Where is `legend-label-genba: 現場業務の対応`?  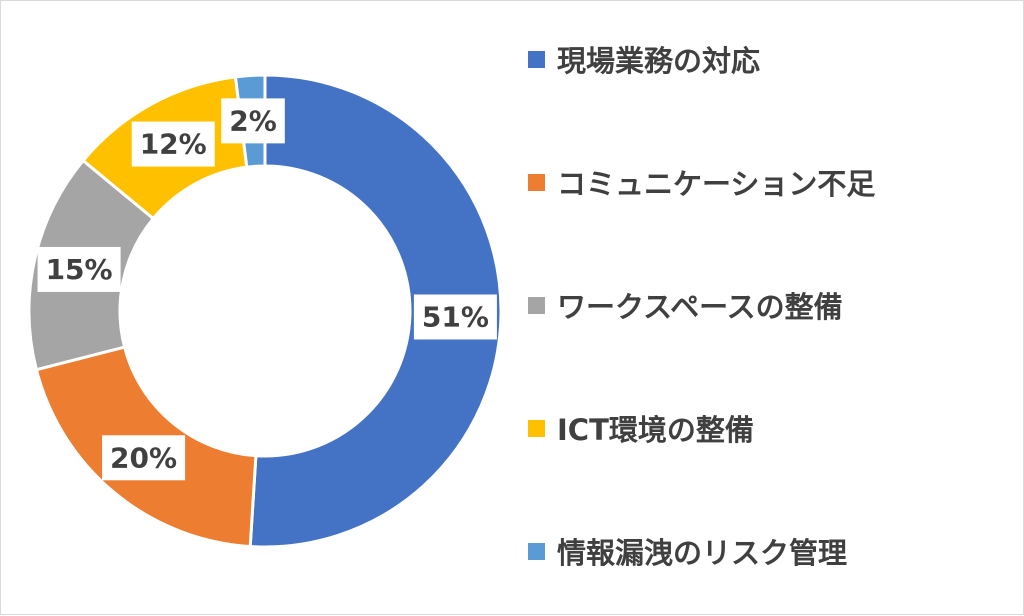 legend-label-genba: 現場業務の対応 is located at coordinates (659, 61).